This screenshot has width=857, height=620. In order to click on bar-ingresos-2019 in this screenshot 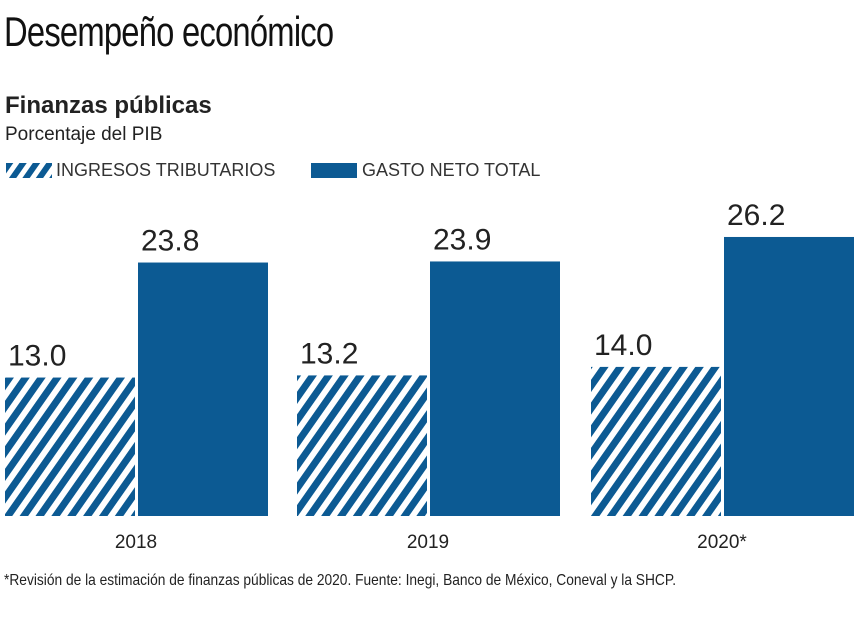, I will do `click(362, 445)`.